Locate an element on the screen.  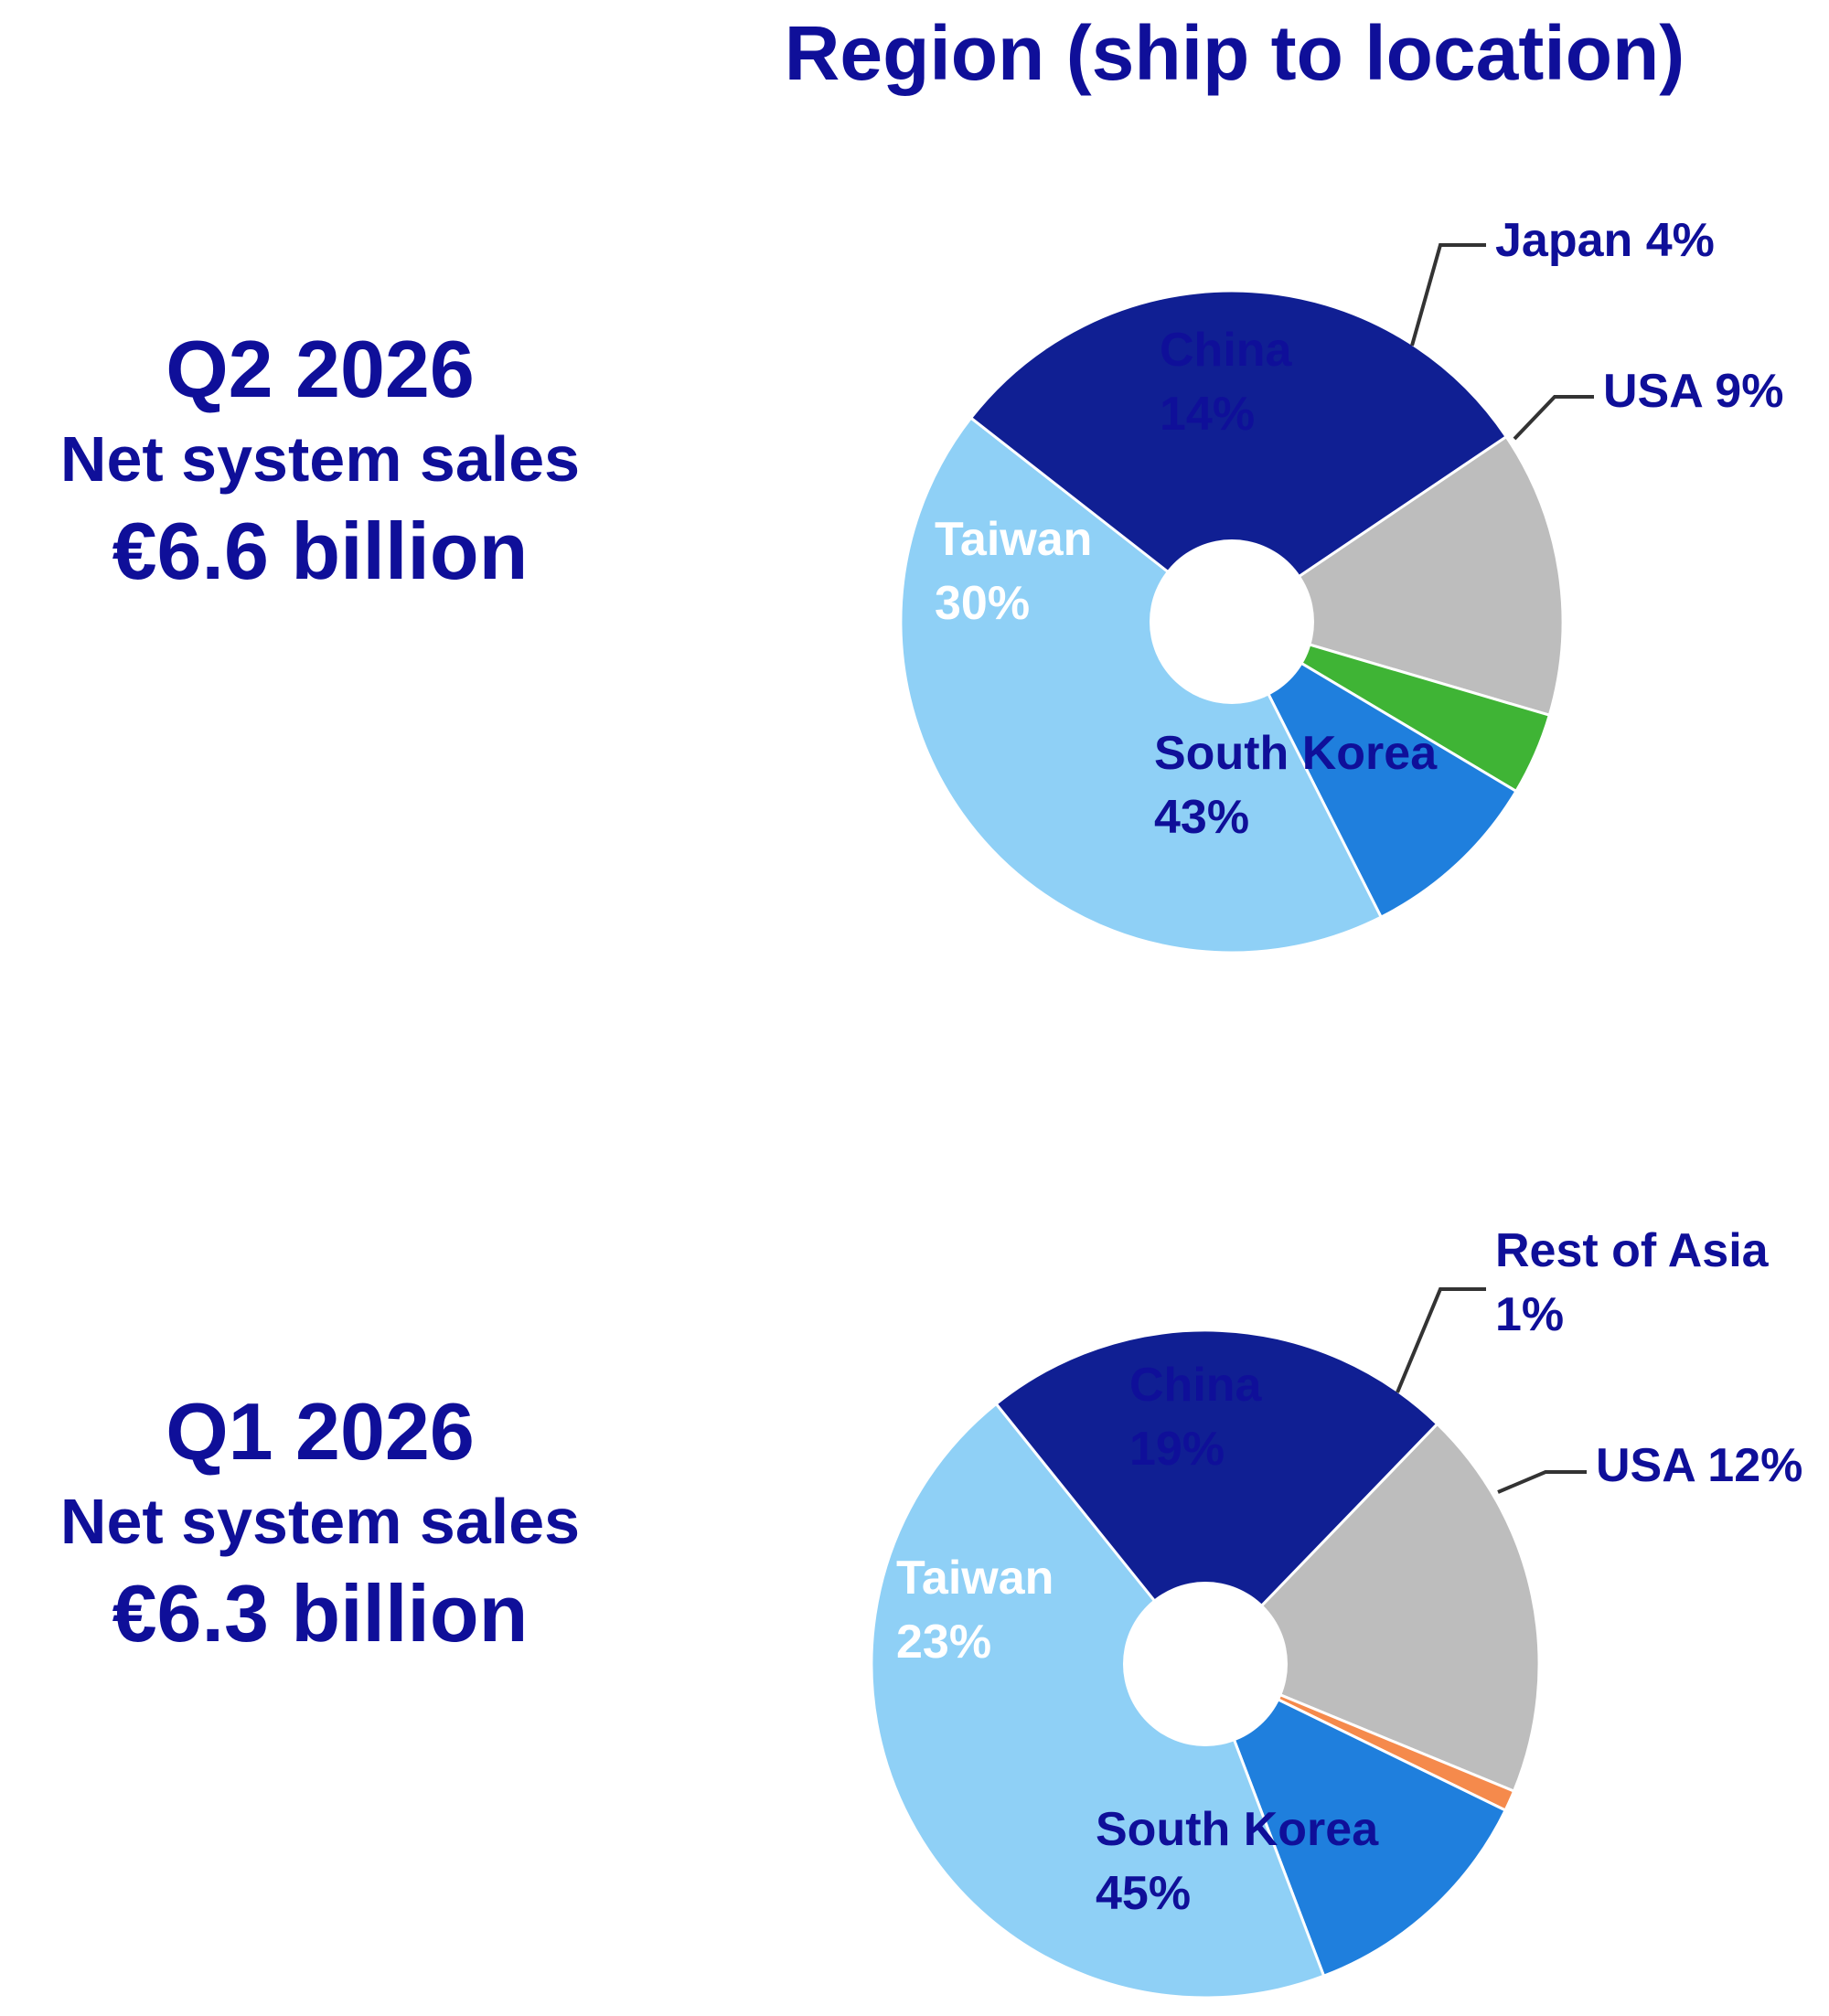
data-label-q2-usa: USA 9% is located at coordinates (1693, 391).